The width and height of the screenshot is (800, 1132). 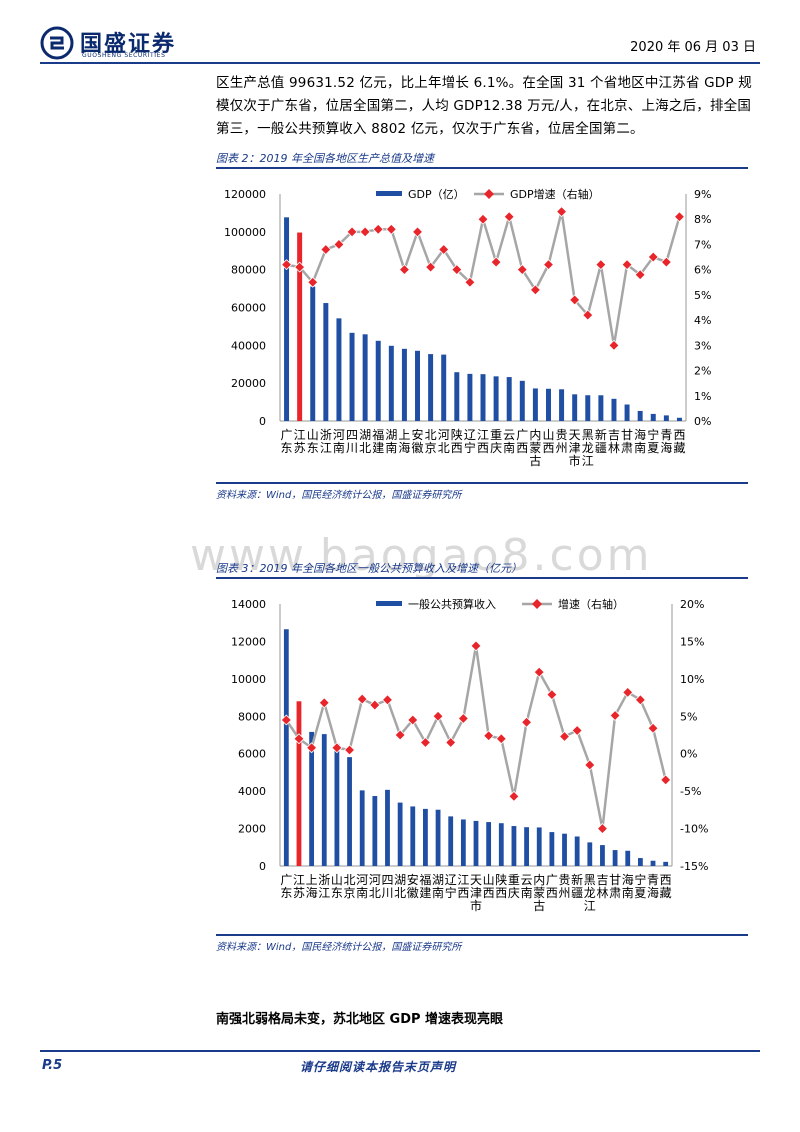 What do you see at coordinates (248, 345) in the screenshot?
I see `y-tick-label: 40000` at bounding box center [248, 345].